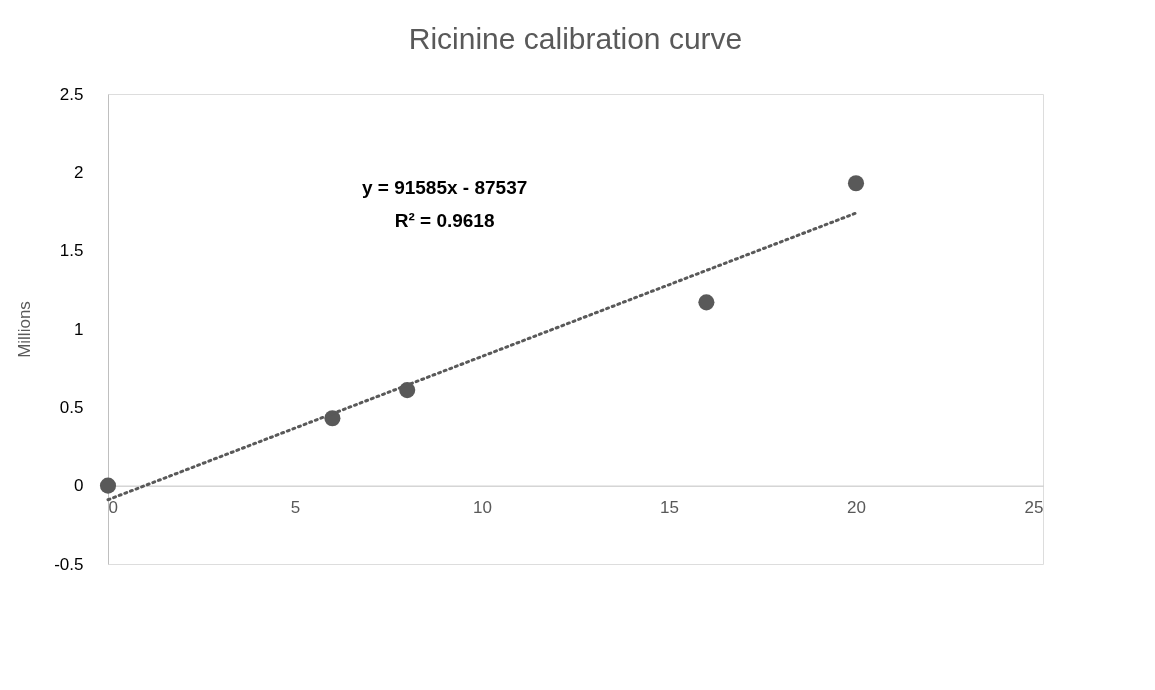 The width and height of the screenshot is (1155, 690). What do you see at coordinates (71, 94) in the screenshot?
I see `y-tick-label: 2.5` at bounding box center [71, 94].